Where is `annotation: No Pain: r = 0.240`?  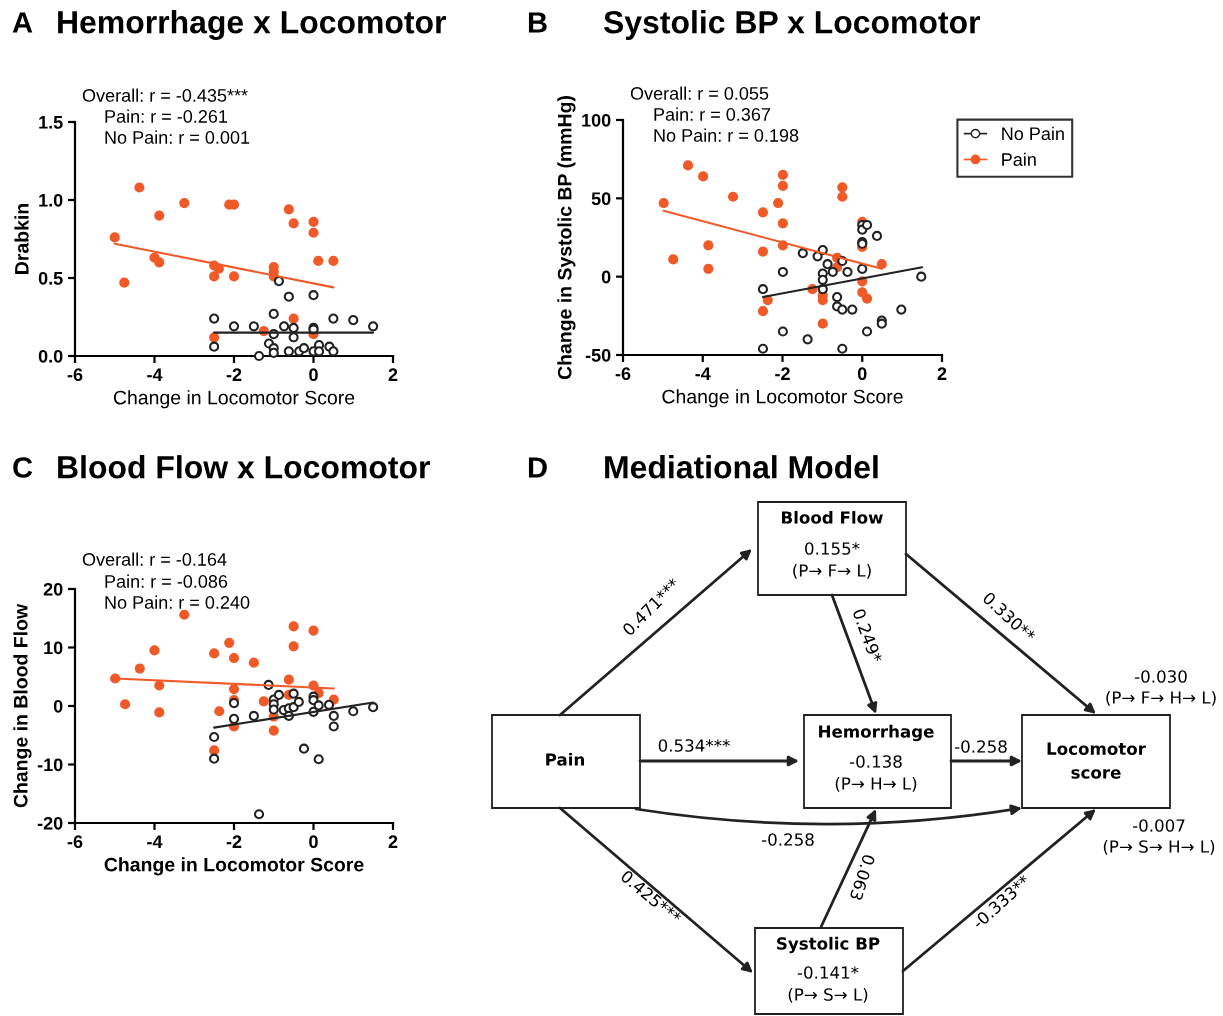
annotation: No Pain: r = 0.240 is located at coordinates (177, 602).